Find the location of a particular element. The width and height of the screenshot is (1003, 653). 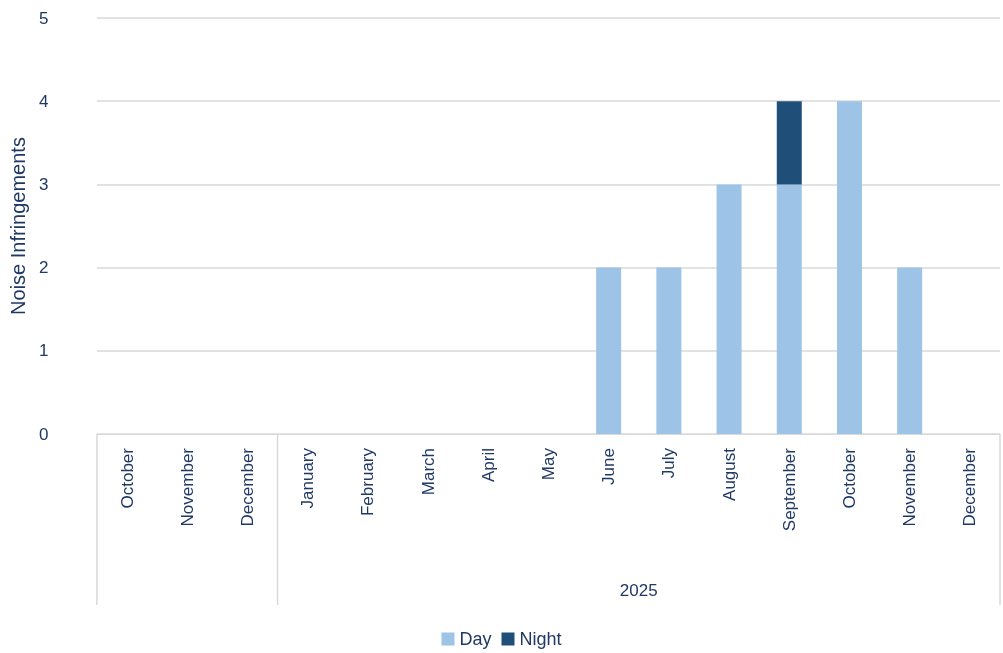

legend-label: Day is located at coordinates (475, 639).